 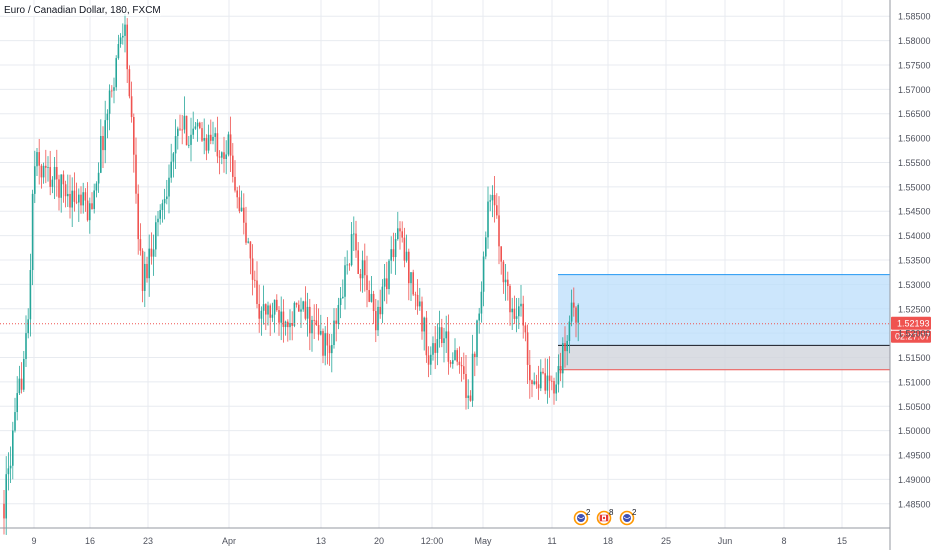 I want to click on countdown-badge, so click(x=911, y=336).